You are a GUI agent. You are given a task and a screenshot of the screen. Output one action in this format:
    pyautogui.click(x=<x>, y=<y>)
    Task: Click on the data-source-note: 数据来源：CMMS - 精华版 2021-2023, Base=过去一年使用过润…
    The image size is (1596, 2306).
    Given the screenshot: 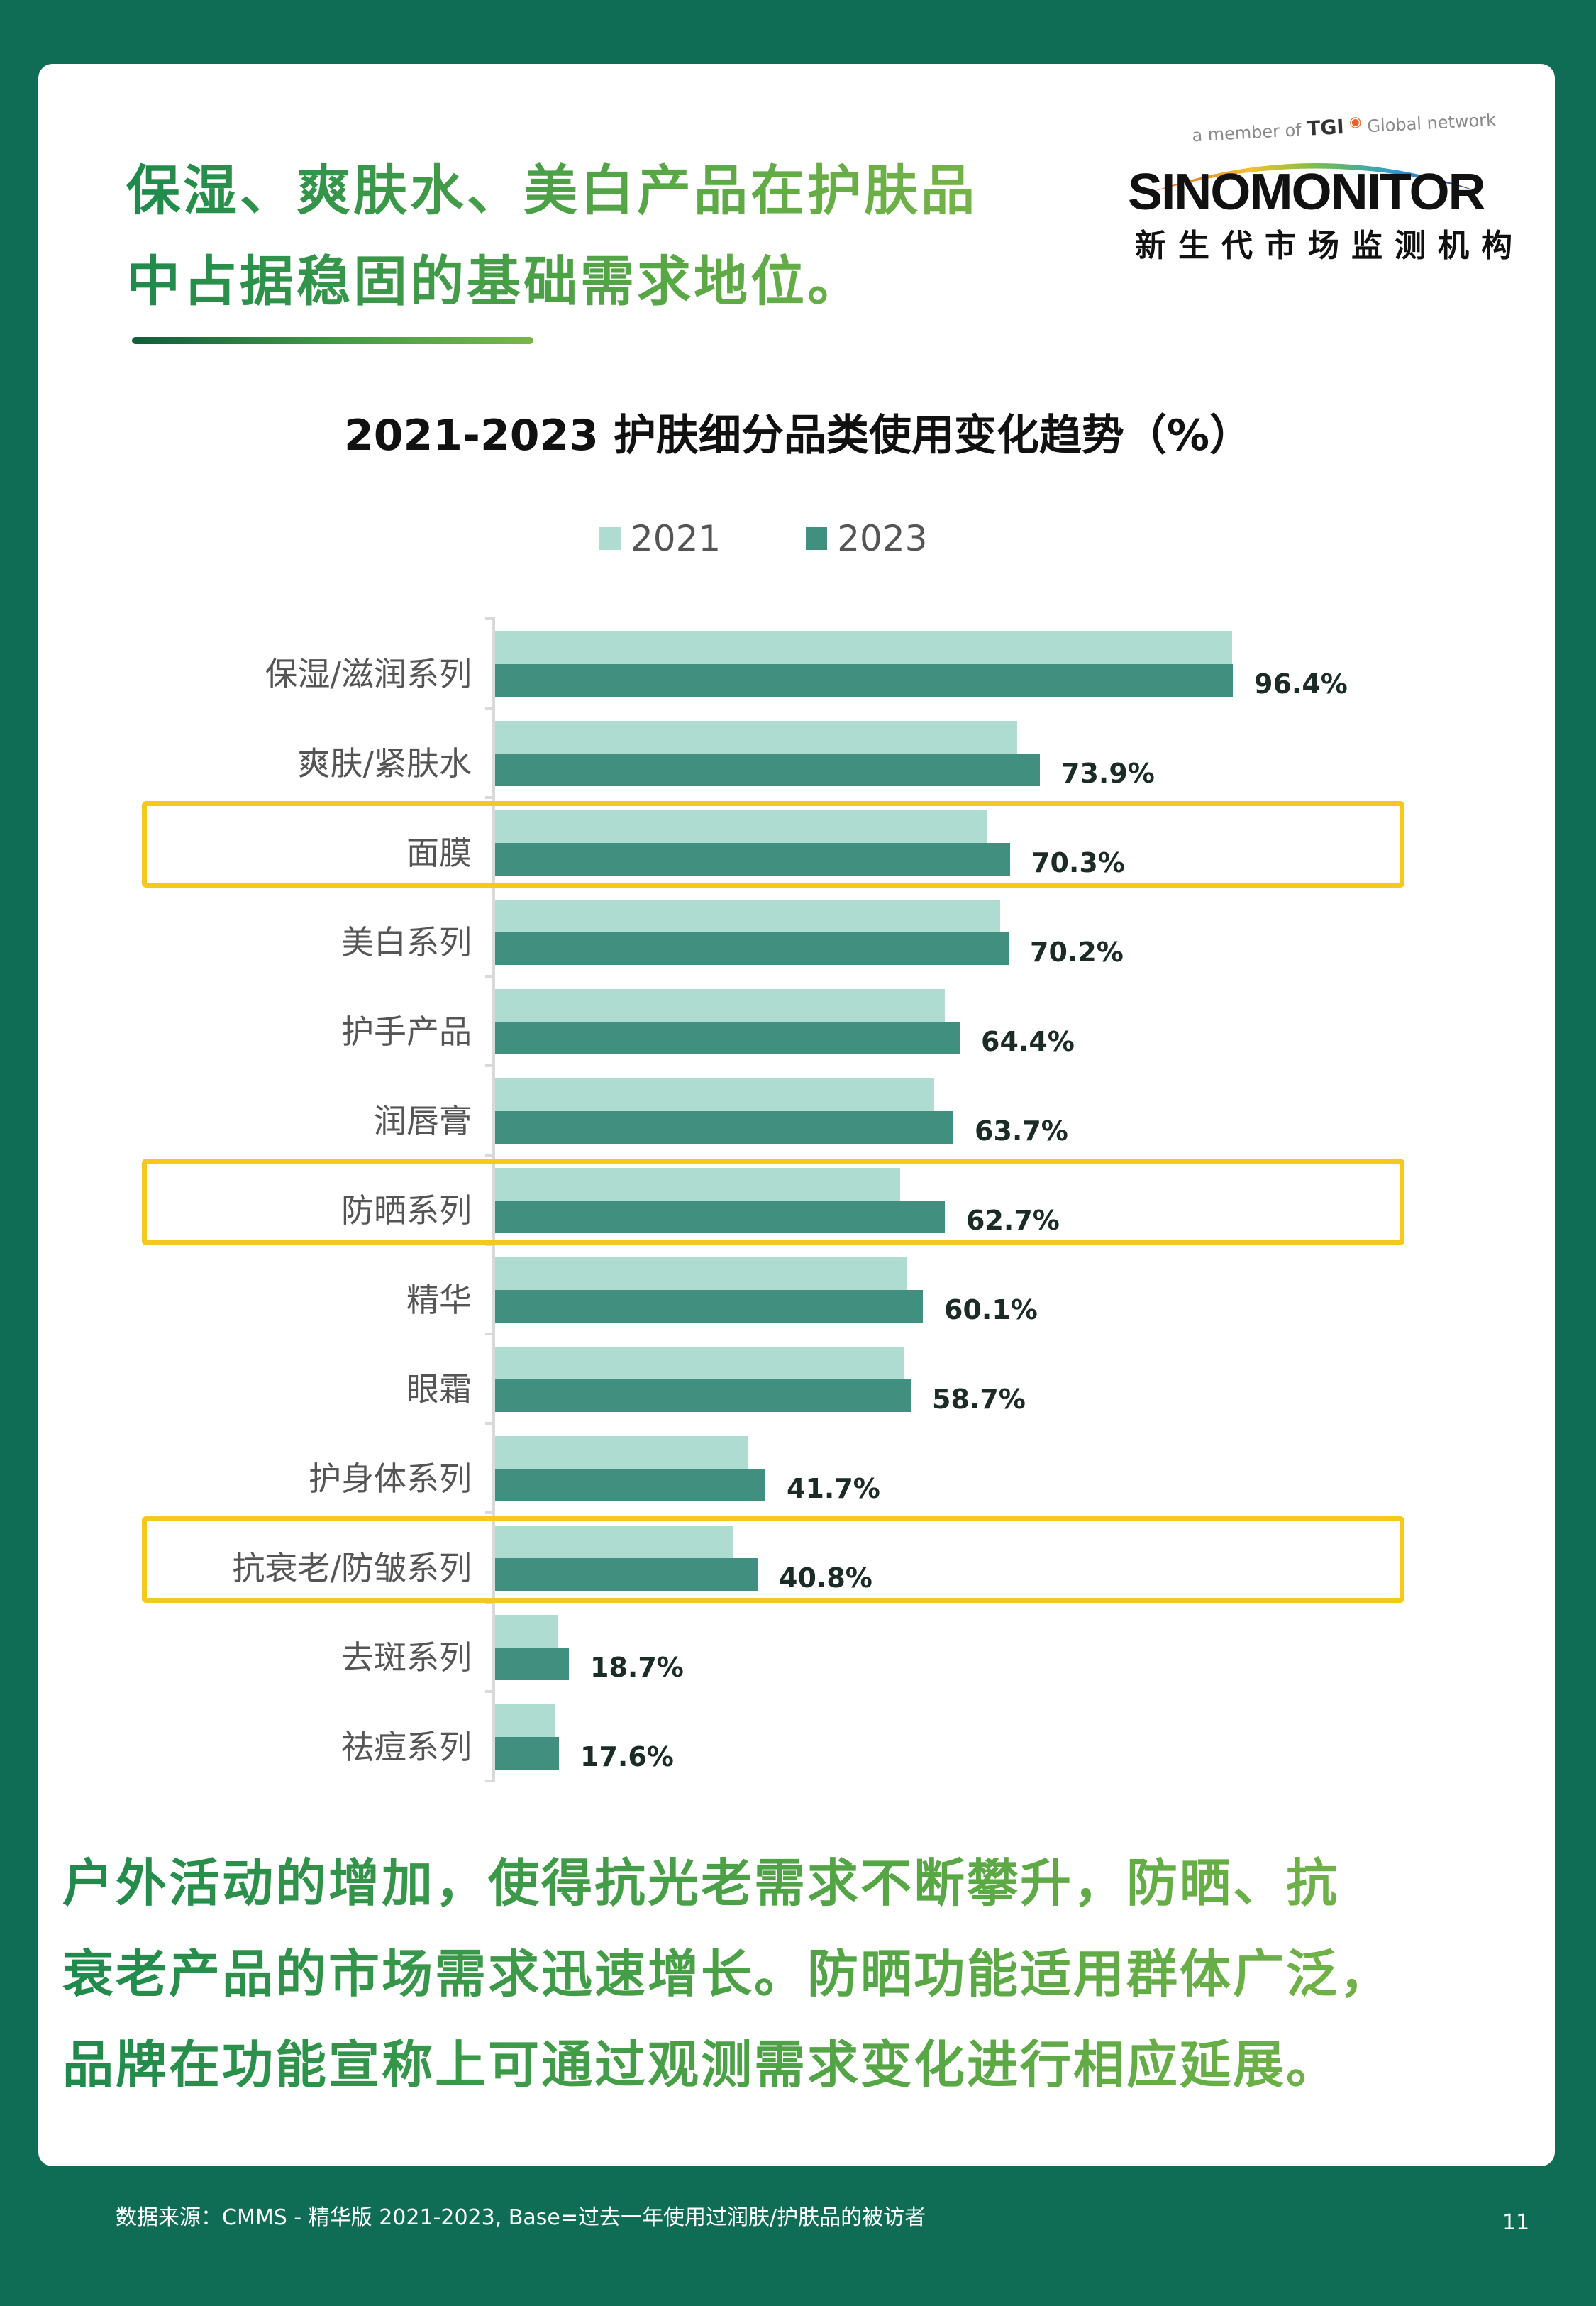 What is the action you would take?
    pyautogui.click(x=521, y=2218)
    